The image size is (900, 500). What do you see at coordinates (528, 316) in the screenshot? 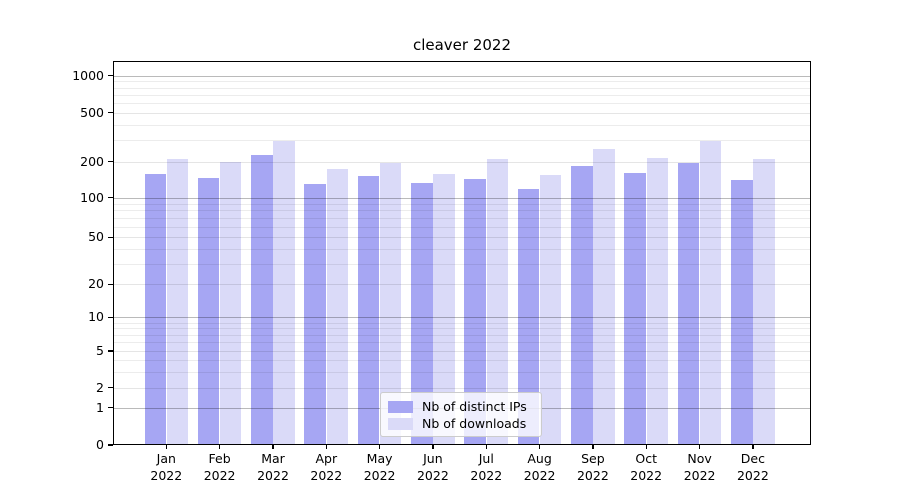
I see `bar-distinct-ips-aug` at bounding box center [528, 316].